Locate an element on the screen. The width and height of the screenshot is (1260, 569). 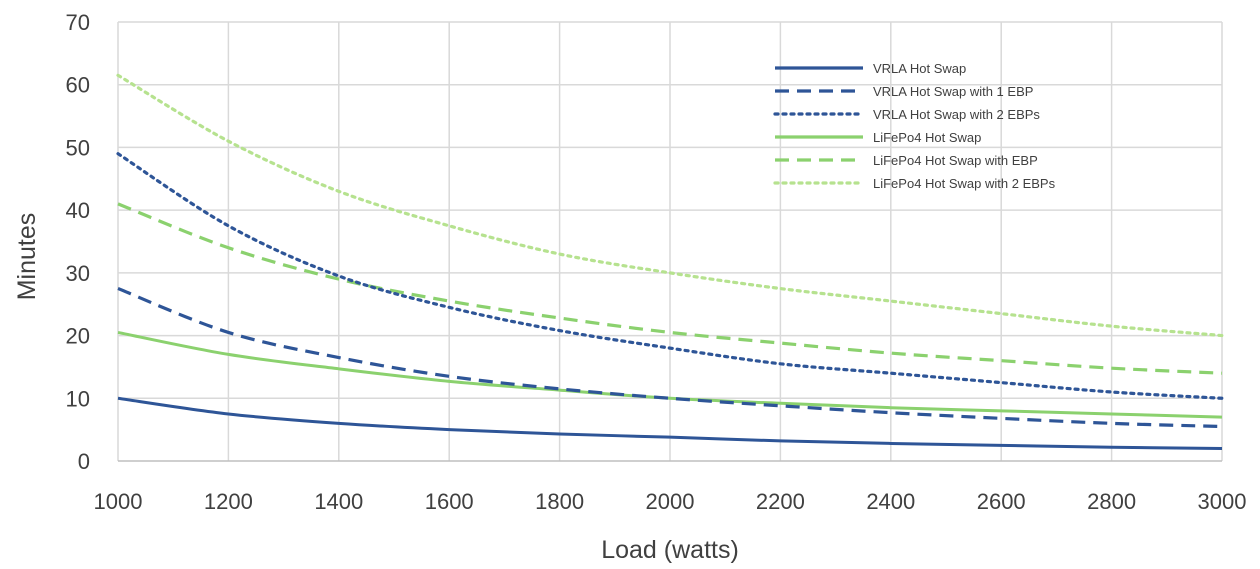
legend-label: LiFePo4 Hot Swap with EBP is located at coordinates (955, 160).